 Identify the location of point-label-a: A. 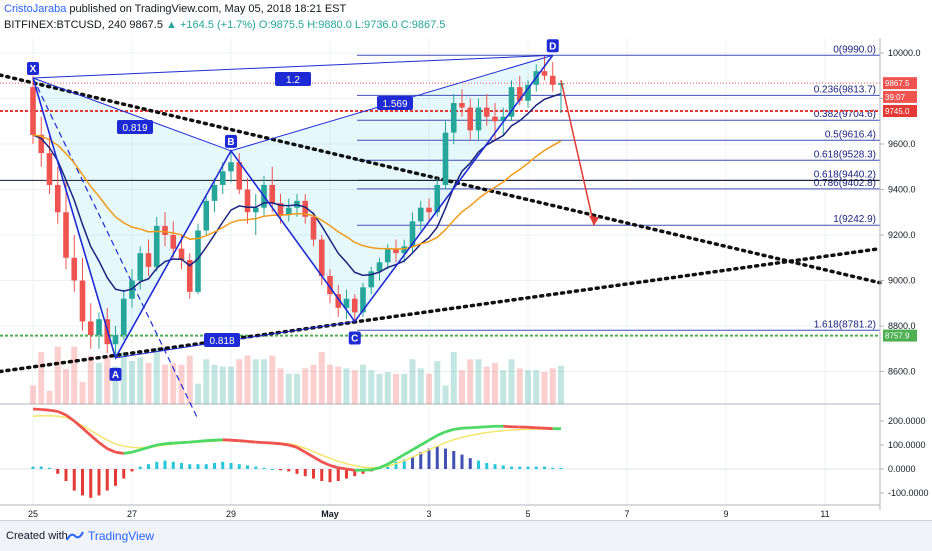
(115, 375).